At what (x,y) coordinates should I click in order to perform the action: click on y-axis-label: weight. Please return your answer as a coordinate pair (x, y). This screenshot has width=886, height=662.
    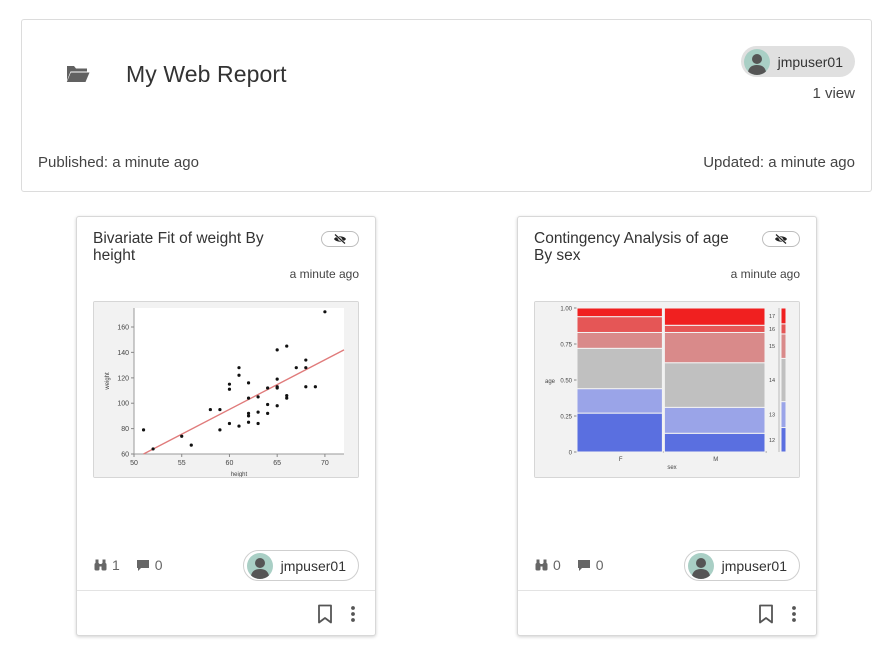
    Looking at the image, I should click on (108, 381).